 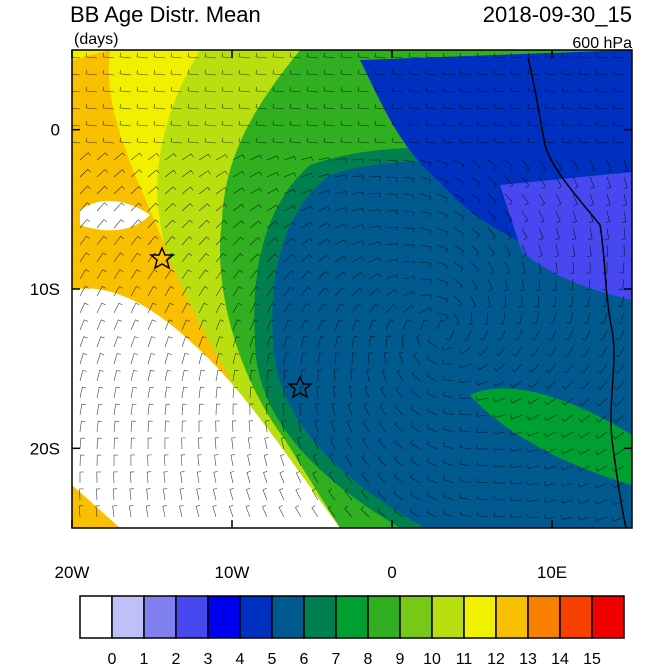 I want to click on colorbar-label: 3, so click(x=208, y=659).